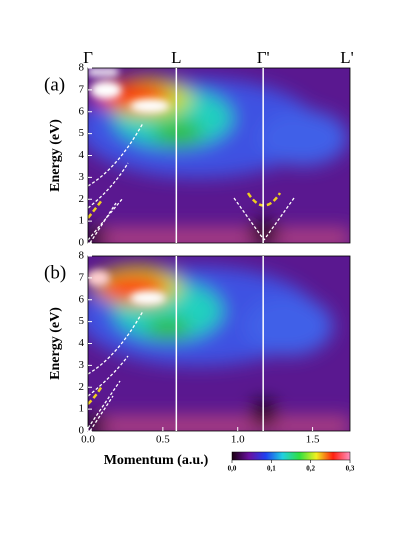 The image size is (399, 537). I want to click on x-tick-label: 1.0, so click(238, 440).